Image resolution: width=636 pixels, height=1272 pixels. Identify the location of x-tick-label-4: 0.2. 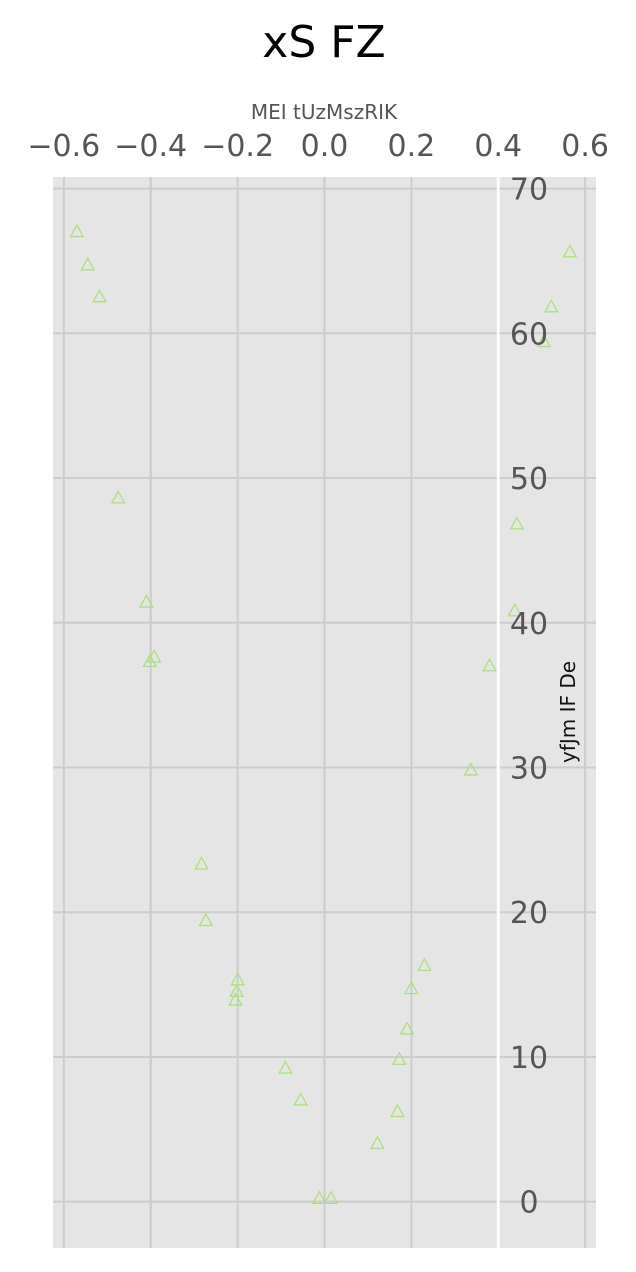
(412, 146).